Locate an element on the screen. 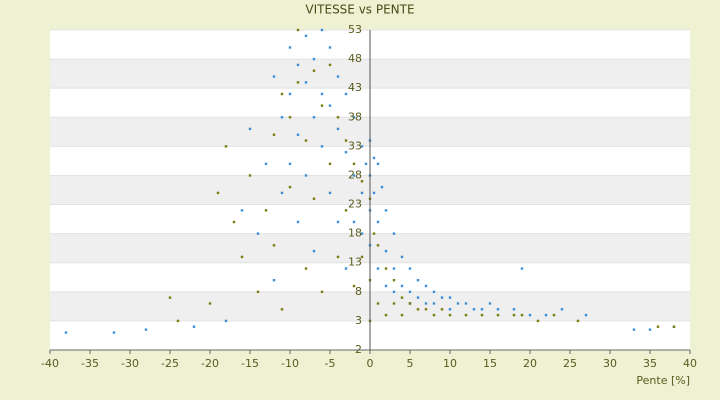 The image size is (720, 400). x-tick-label: -25 is located at coordinates (170, 363).